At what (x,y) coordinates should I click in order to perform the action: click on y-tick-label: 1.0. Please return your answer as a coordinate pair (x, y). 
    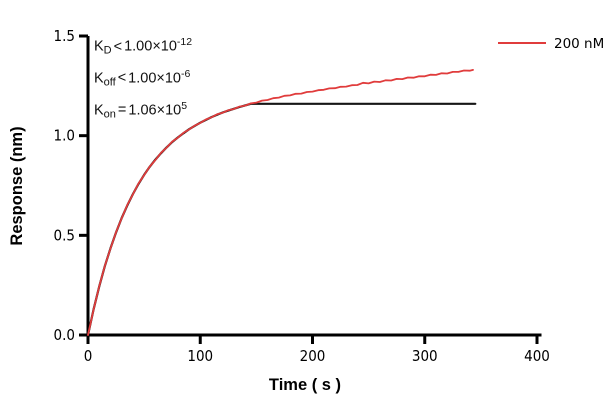
    Looking at the image, I should click on (64, 136).